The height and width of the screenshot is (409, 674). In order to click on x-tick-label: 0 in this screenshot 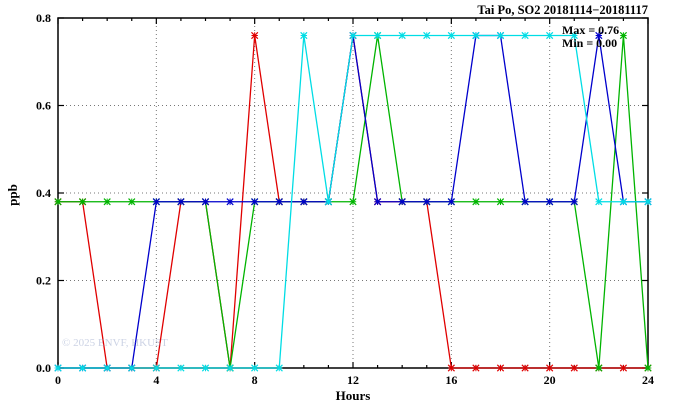, I will do `click(58, 380)`.